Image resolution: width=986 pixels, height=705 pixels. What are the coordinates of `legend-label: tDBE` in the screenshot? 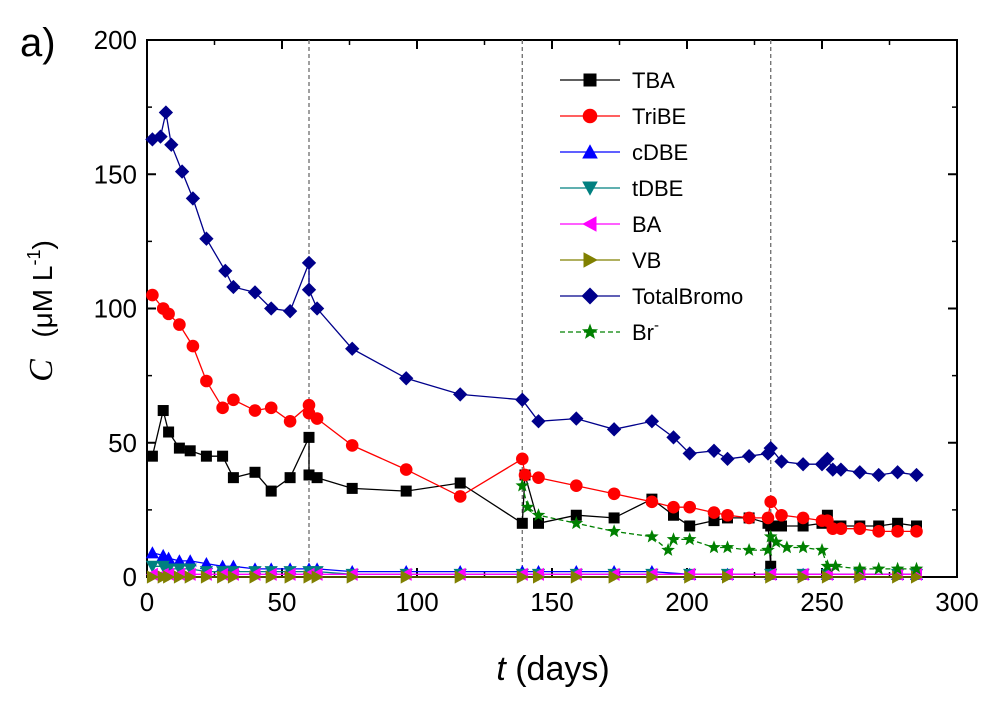 It's located at (657, 188).